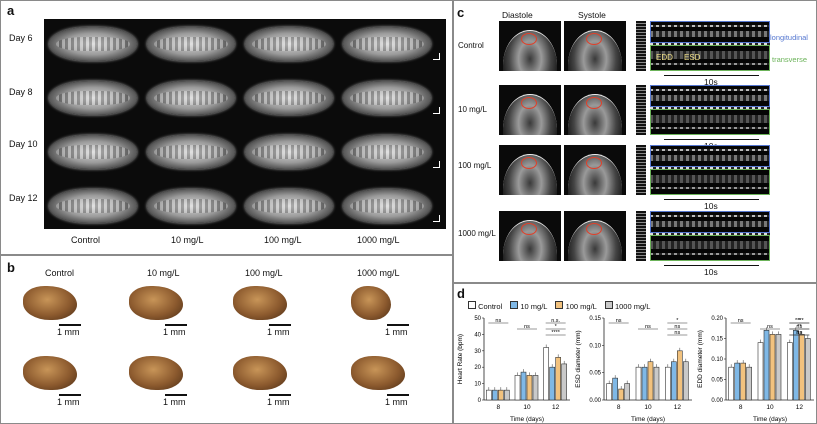 Image resolution: width=817 pixels, height=424 pixels. I want to click on diastole-label: Diastole, so click(517, 15).